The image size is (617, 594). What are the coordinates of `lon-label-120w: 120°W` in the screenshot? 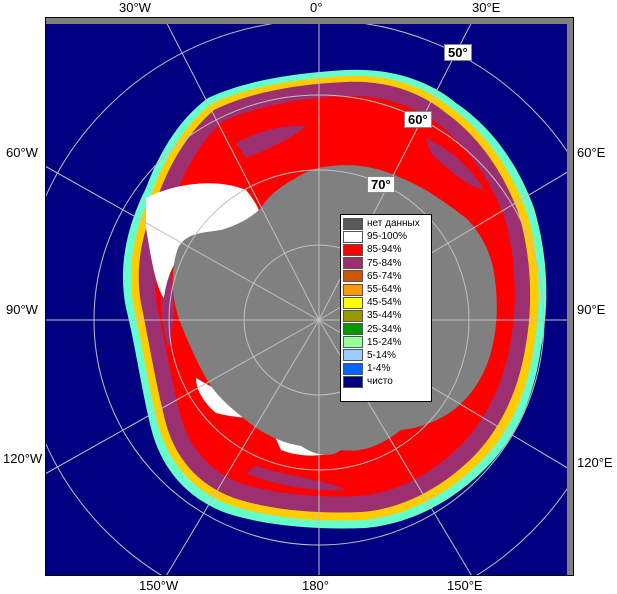 It's located at (23, 458).